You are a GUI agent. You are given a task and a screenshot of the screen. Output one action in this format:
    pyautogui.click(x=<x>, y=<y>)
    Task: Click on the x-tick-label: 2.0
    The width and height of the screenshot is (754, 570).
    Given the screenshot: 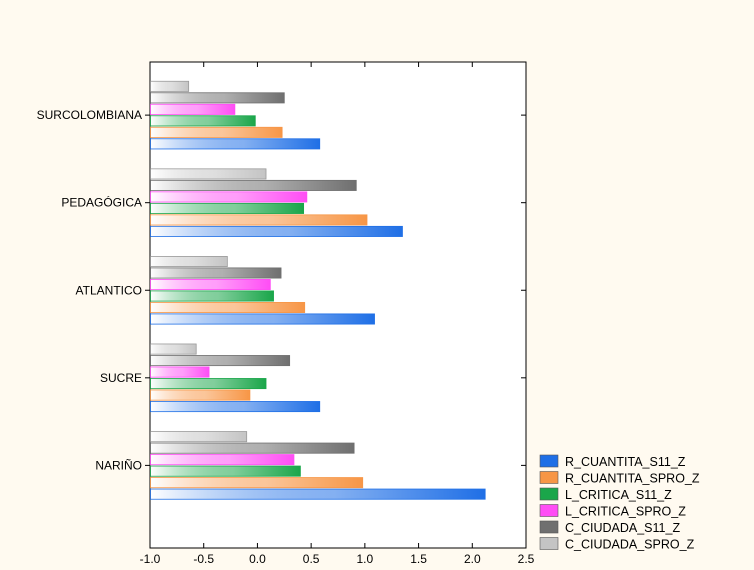 What is the action you would take?
    pyautogui.click(x=472, y=559)
    